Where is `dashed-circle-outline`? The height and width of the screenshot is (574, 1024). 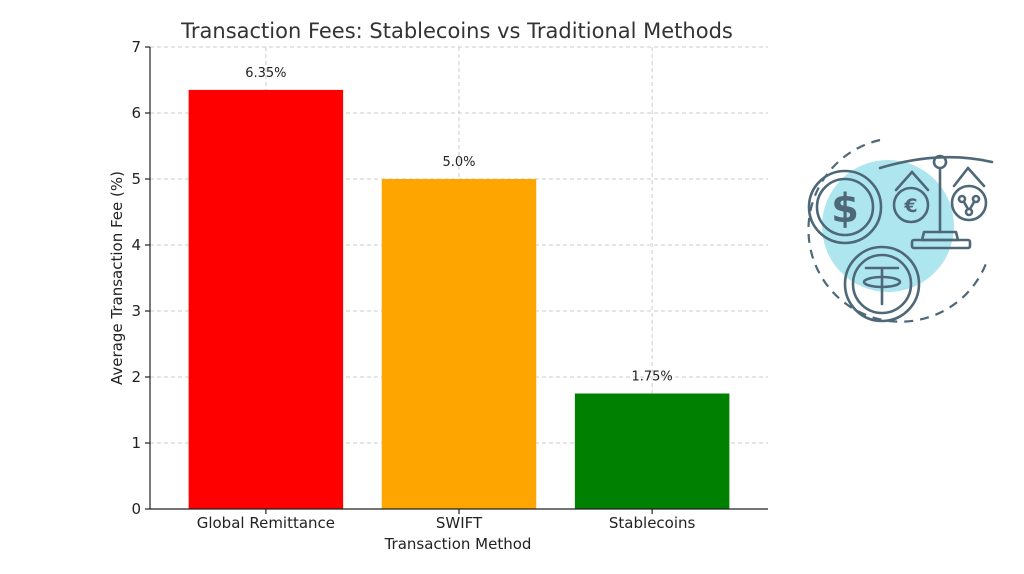
dashed-circle-outline is located at coordinates (898, 230).